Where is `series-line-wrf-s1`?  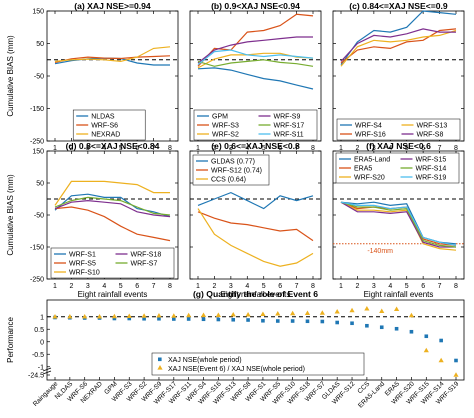
series-line-wrf-s1 is located at coordinates (112, 205).